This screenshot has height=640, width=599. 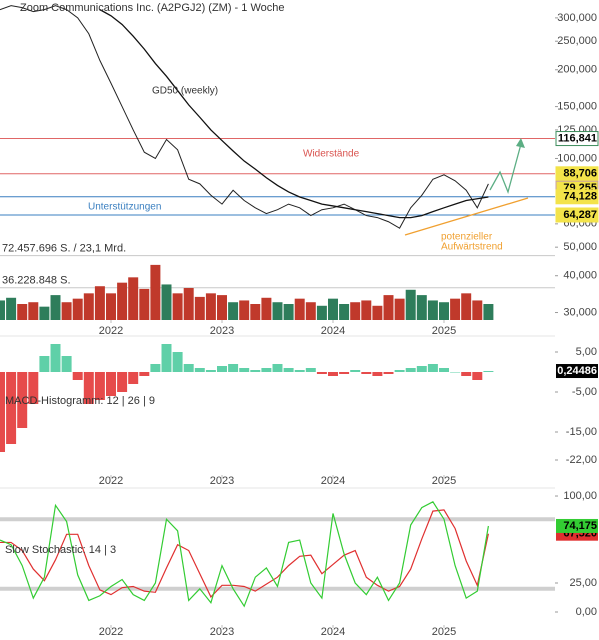 What do you see at coordinates (580, 496) in the screenshot?
I see `y-tick-label: 100,00` at bounding box center [580, 496].